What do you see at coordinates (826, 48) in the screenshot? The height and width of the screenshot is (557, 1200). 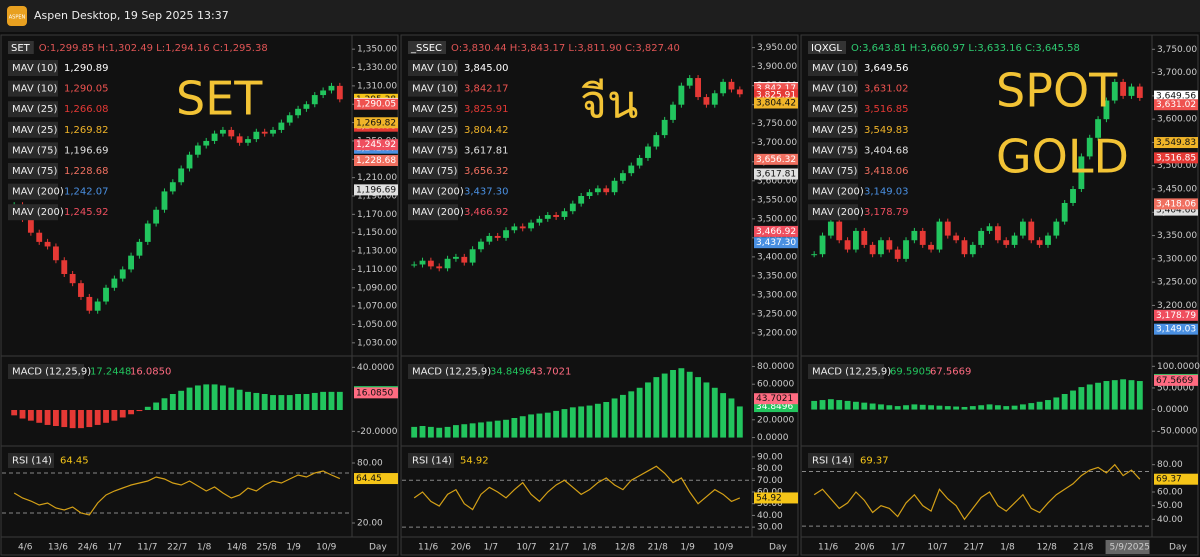 I see `symbol: IQXGL` at bounding box center [826, 48].